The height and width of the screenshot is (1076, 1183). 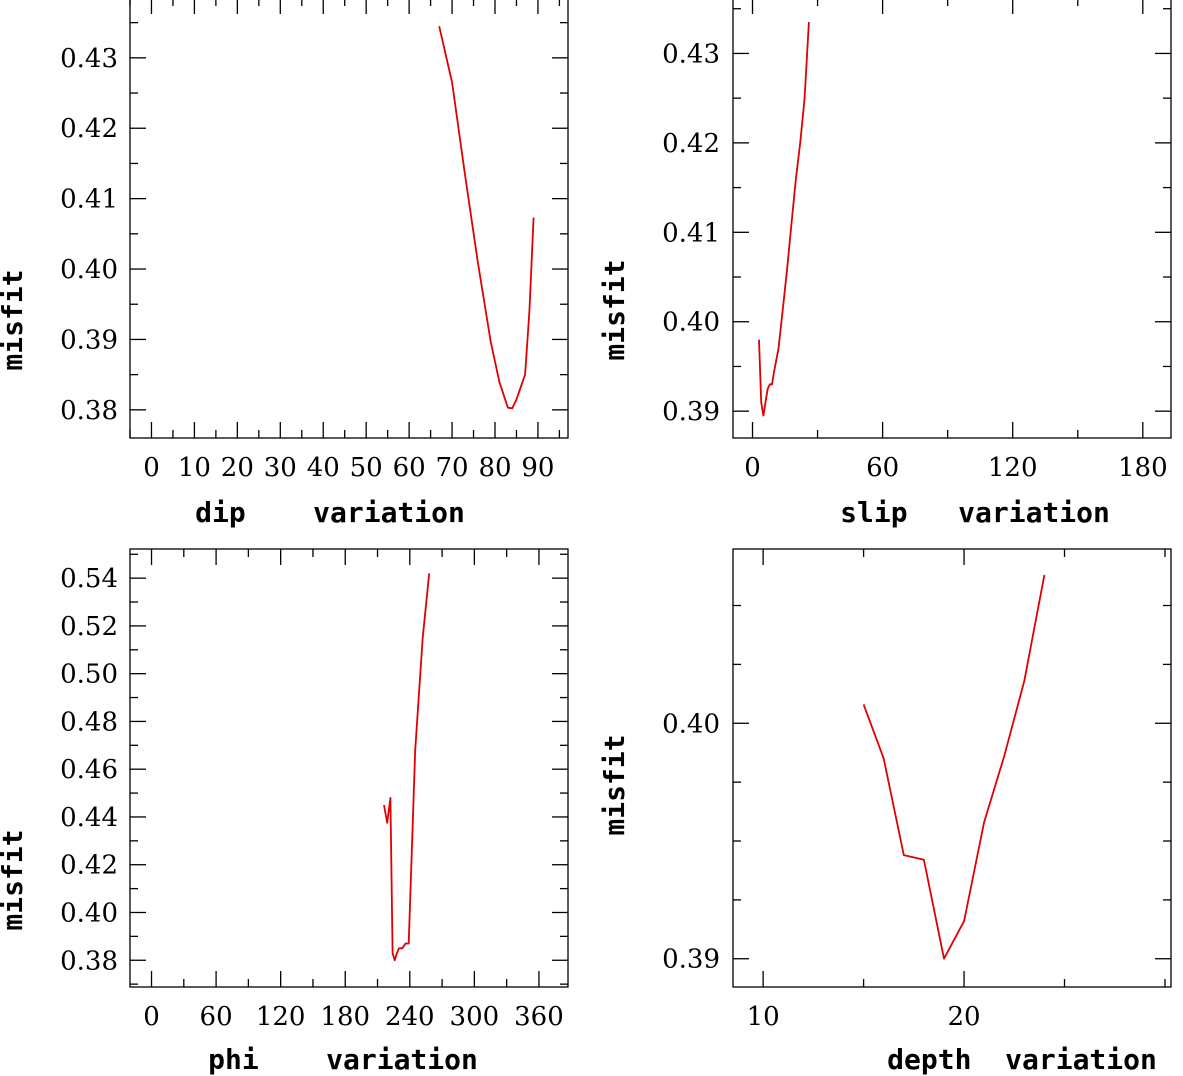 What do you see at coordinates (89, 579) in the screenshot?
I see `y-tick-label: 0.54` at bounding box center [89, 579].